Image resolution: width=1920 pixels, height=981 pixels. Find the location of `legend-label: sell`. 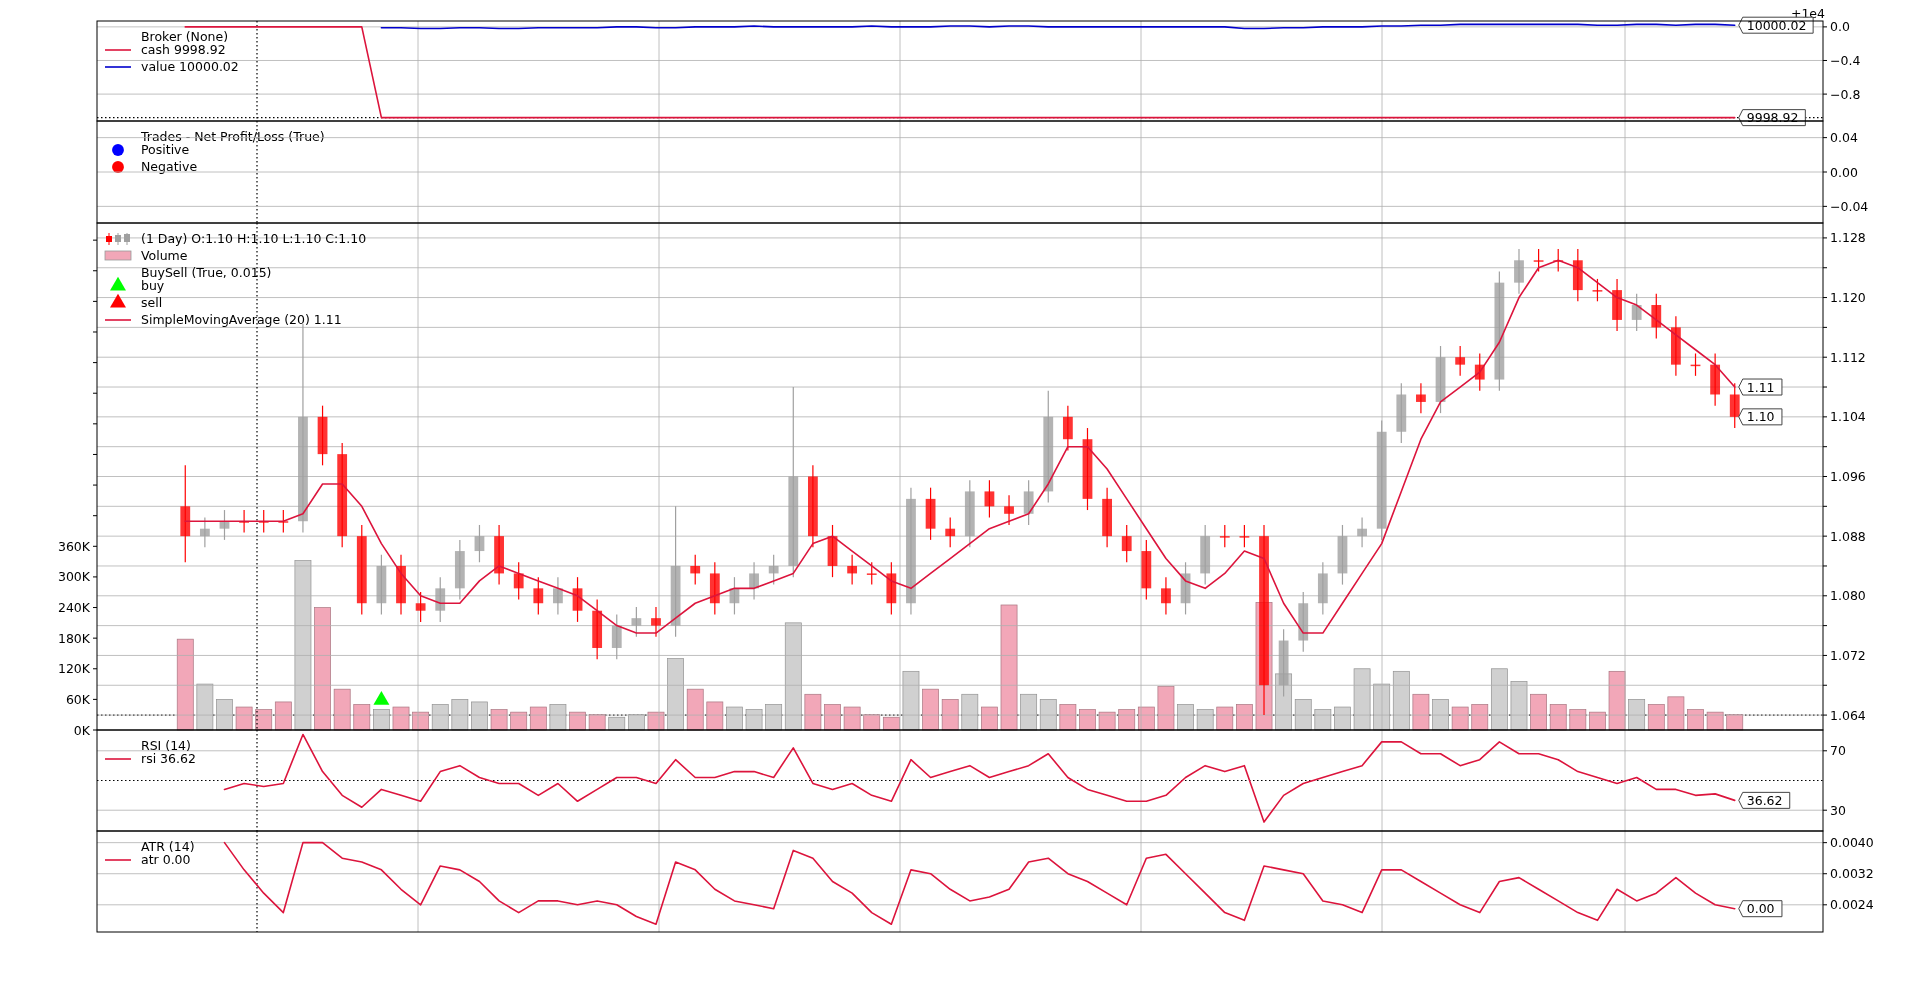

legend-label: sell is located at coordinates (152, 302).